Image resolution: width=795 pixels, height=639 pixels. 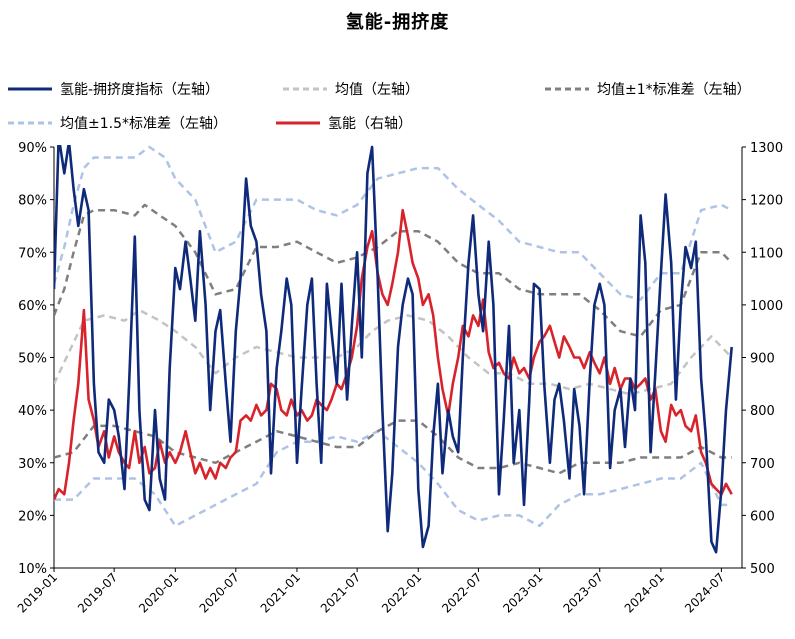 I want to click on x-tick-label: 2023-07, so click(x=583, y=592).